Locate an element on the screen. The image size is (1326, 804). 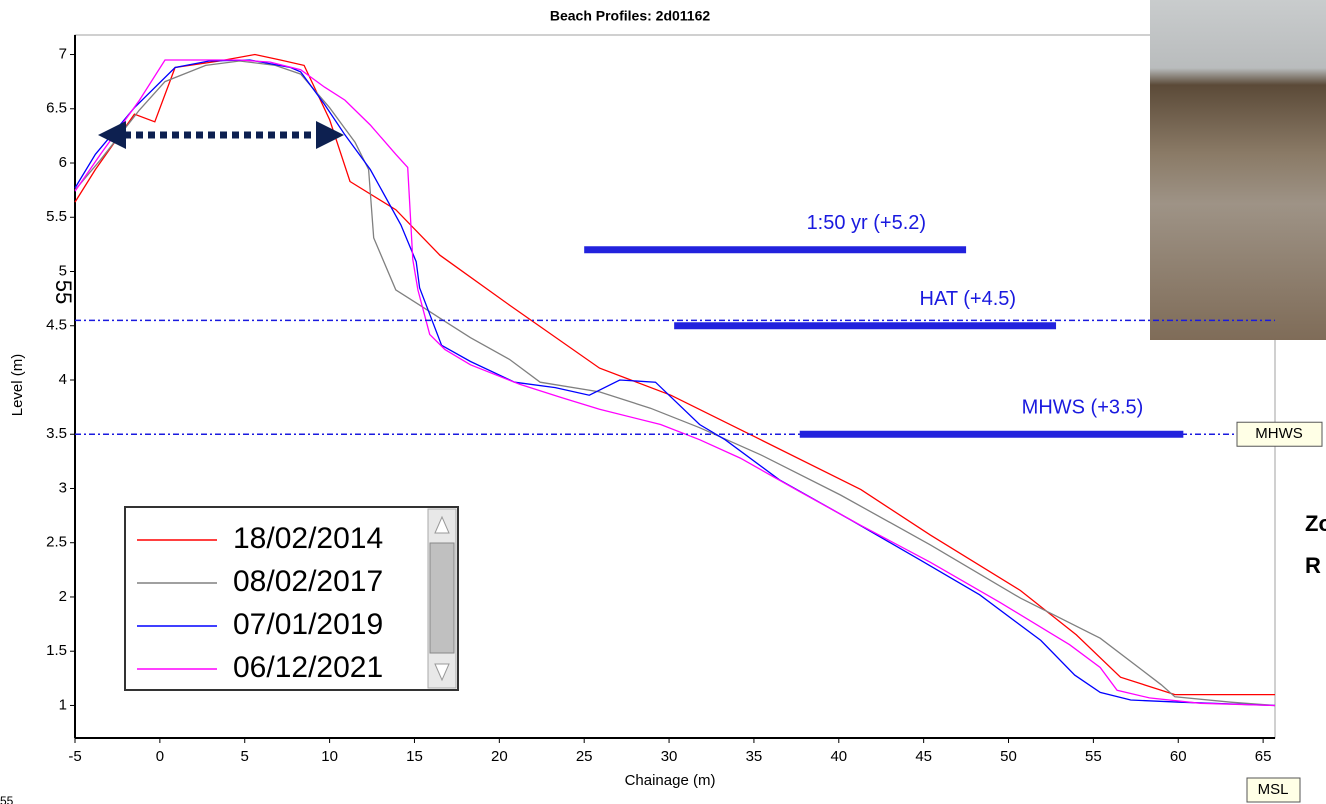
reference-label: MHWS is located at coordinates (1279, 433).